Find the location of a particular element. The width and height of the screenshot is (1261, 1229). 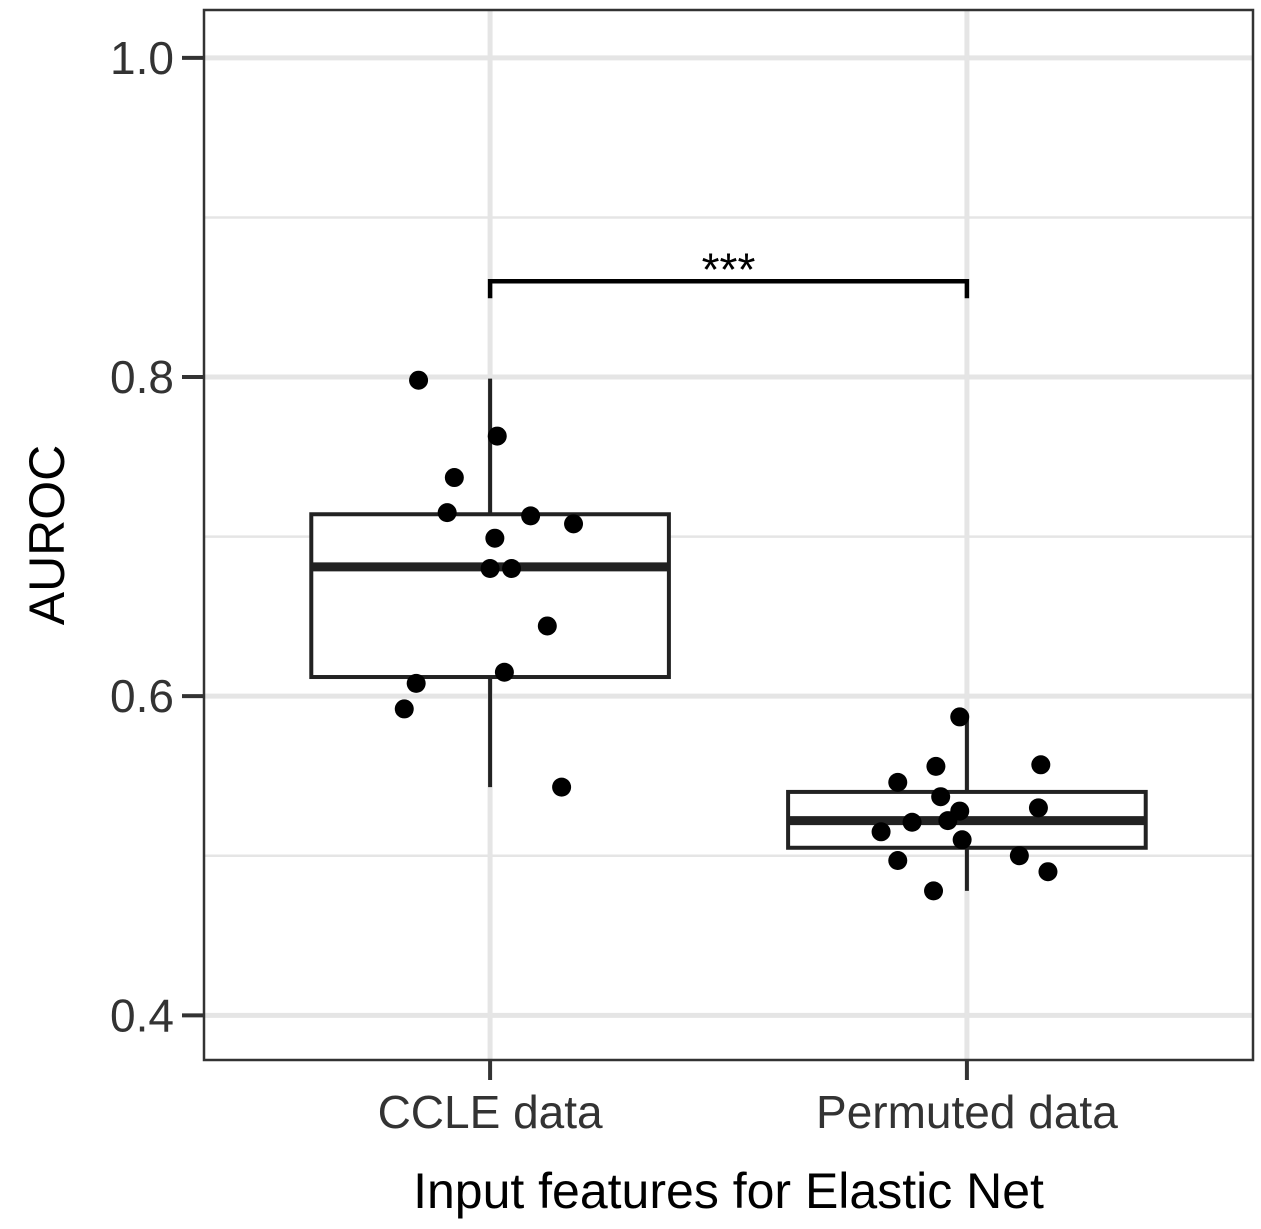

significance-bracket is located at coordinates (728, 289).